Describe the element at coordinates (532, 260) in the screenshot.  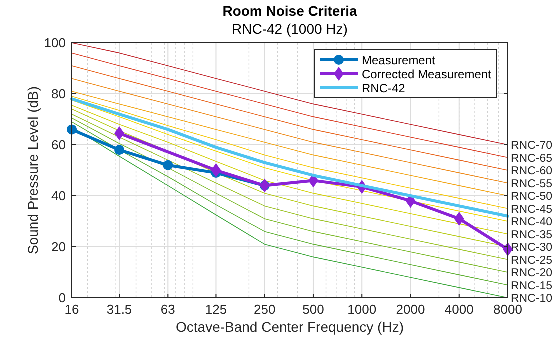
I see `series-label: RNC-25` at that location.